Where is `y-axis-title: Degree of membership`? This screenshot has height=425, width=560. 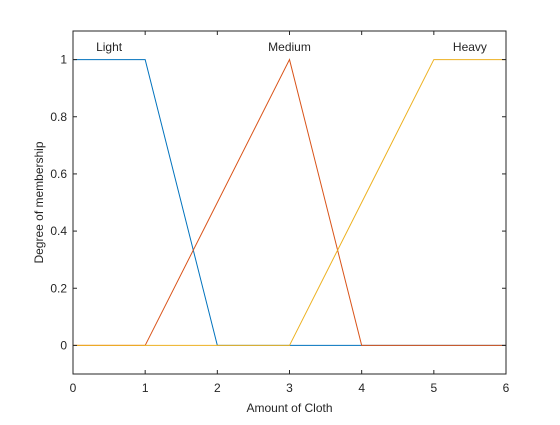
y-axis-title: Degree of membership is located at coordinates (39, 202).